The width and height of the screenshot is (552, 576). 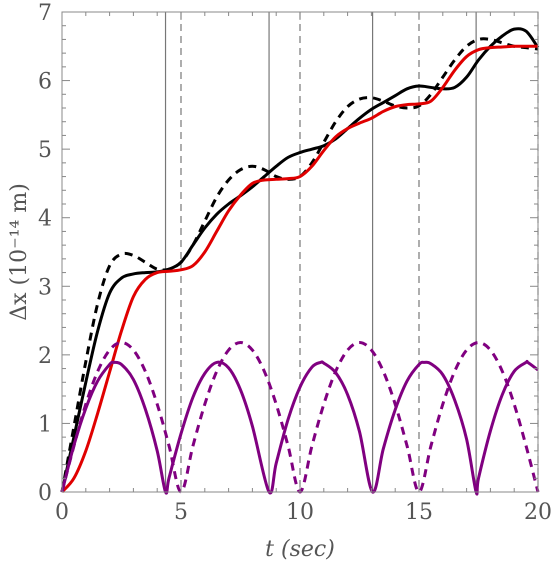 What do you see at coordinates (19, 252) in the screenshot?
I see `y-axis-label: Δx (10⁻¹⁴ m)` at bounding box center [19, 252].